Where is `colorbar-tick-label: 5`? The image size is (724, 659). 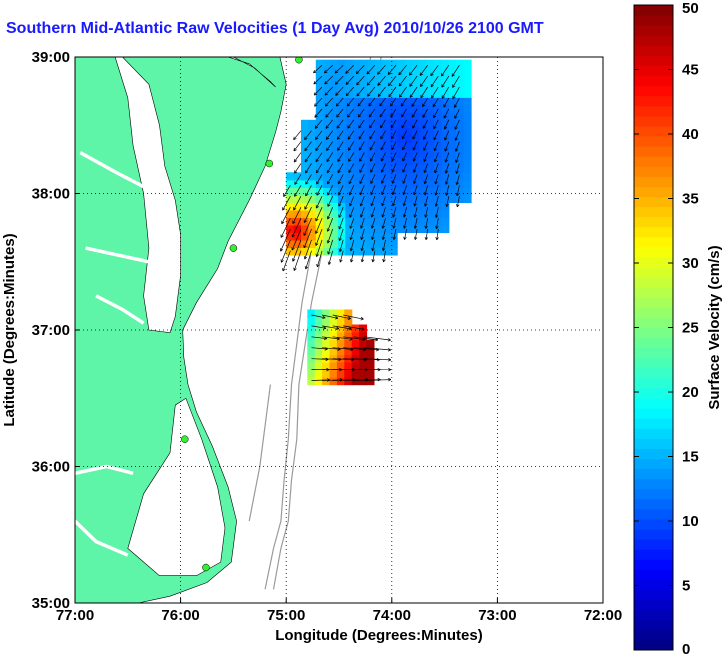 colorbar-tick-label: 5 is located at coordinates (686, 586).